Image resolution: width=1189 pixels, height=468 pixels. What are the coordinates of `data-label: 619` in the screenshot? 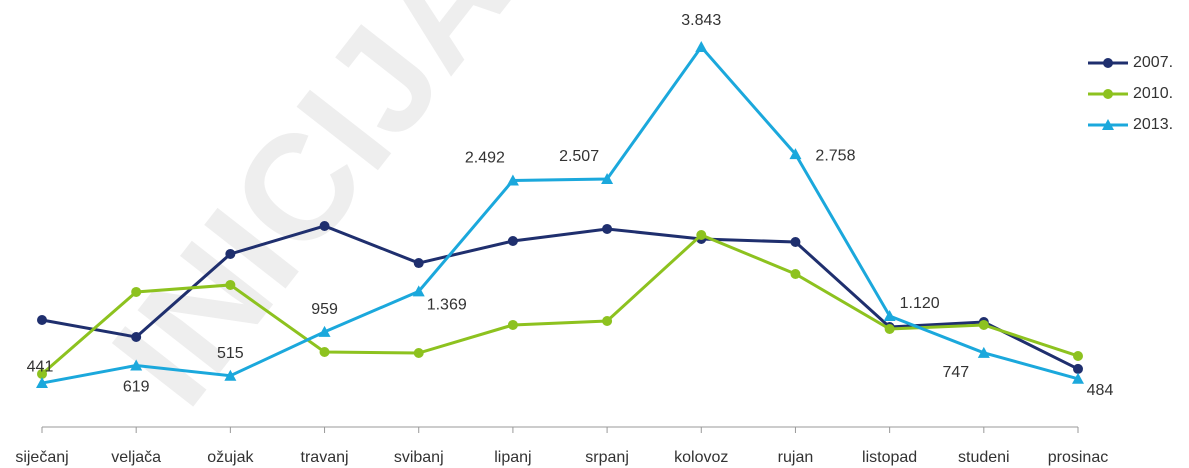 It's located at (136, 387).